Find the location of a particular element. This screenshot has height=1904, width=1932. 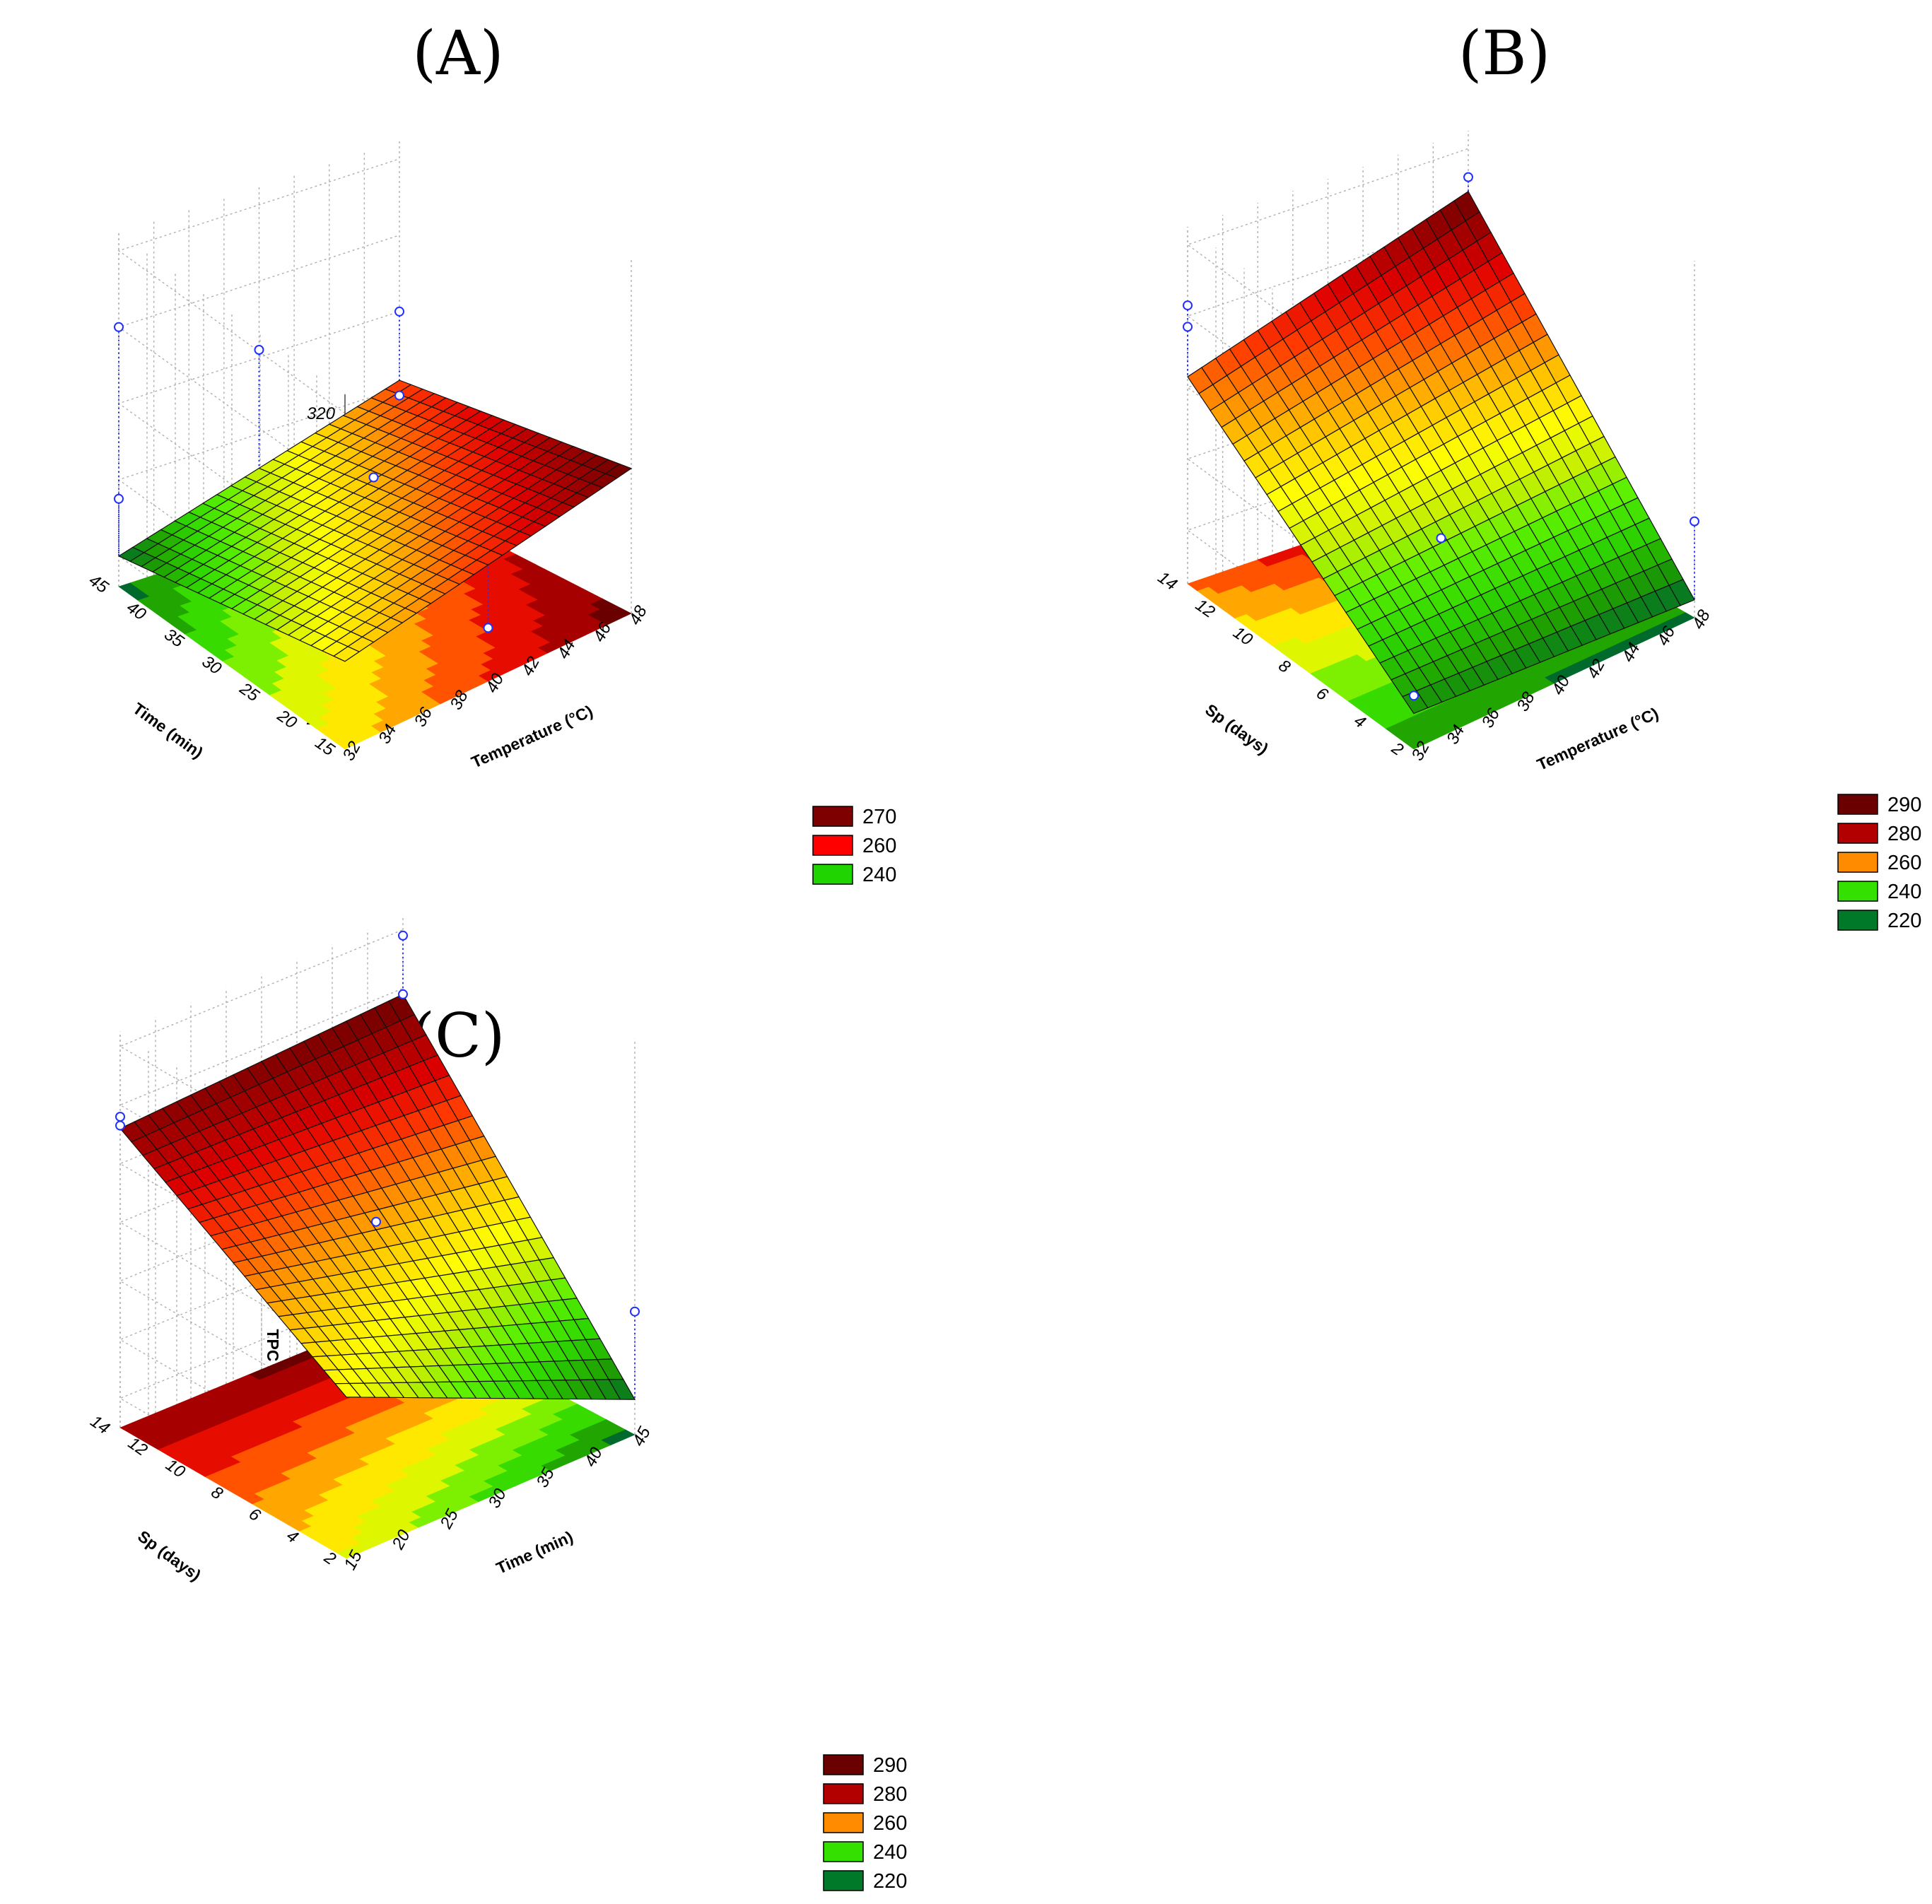

panel-label: (B) is located at coordinates (1504, 54).